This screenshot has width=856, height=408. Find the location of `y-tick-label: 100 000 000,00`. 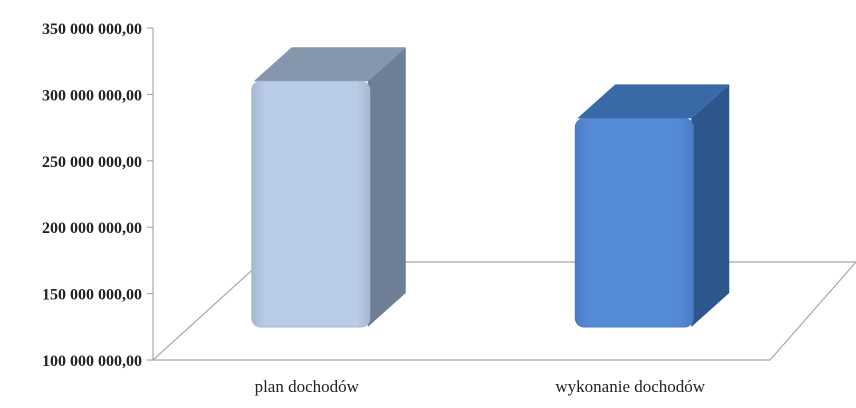

y-tick-label: 100 000 000,00 is located at coordinates (92, 361).